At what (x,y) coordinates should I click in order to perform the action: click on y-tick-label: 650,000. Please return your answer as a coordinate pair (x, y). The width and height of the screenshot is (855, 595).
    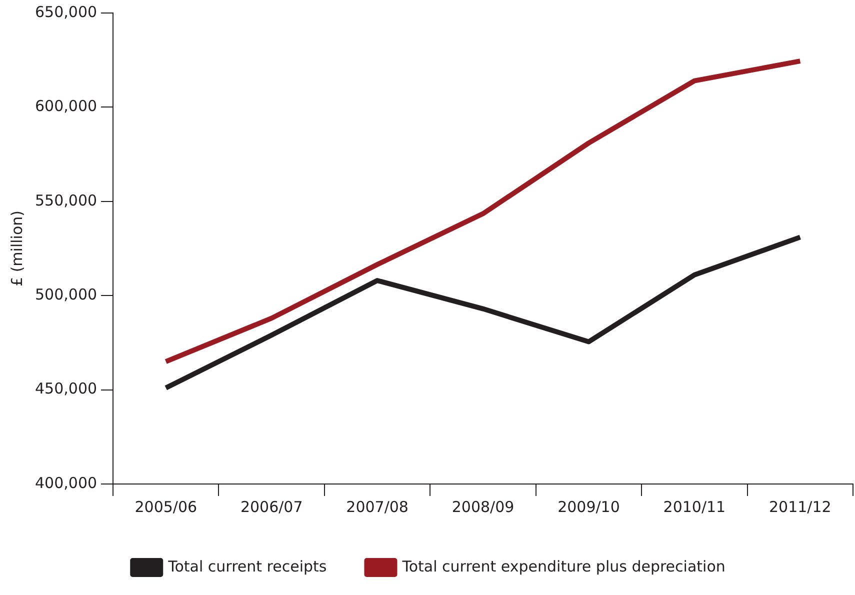
    Looking at the image, I should click on (66, 11).